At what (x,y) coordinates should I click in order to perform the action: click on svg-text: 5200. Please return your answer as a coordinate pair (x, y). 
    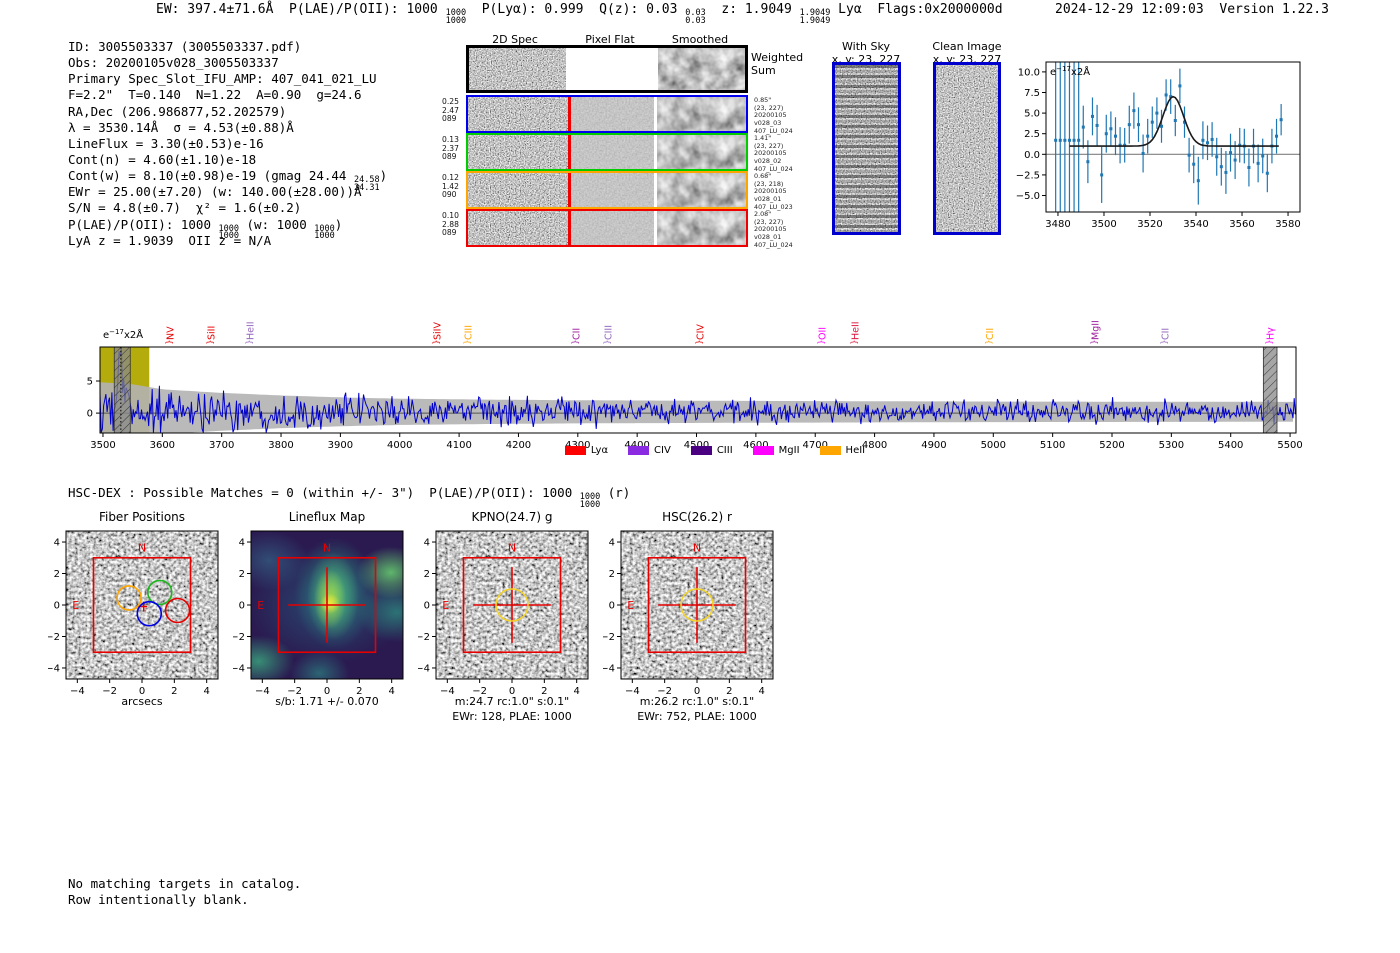
    Looking at the image, I should click on (1111, 445).